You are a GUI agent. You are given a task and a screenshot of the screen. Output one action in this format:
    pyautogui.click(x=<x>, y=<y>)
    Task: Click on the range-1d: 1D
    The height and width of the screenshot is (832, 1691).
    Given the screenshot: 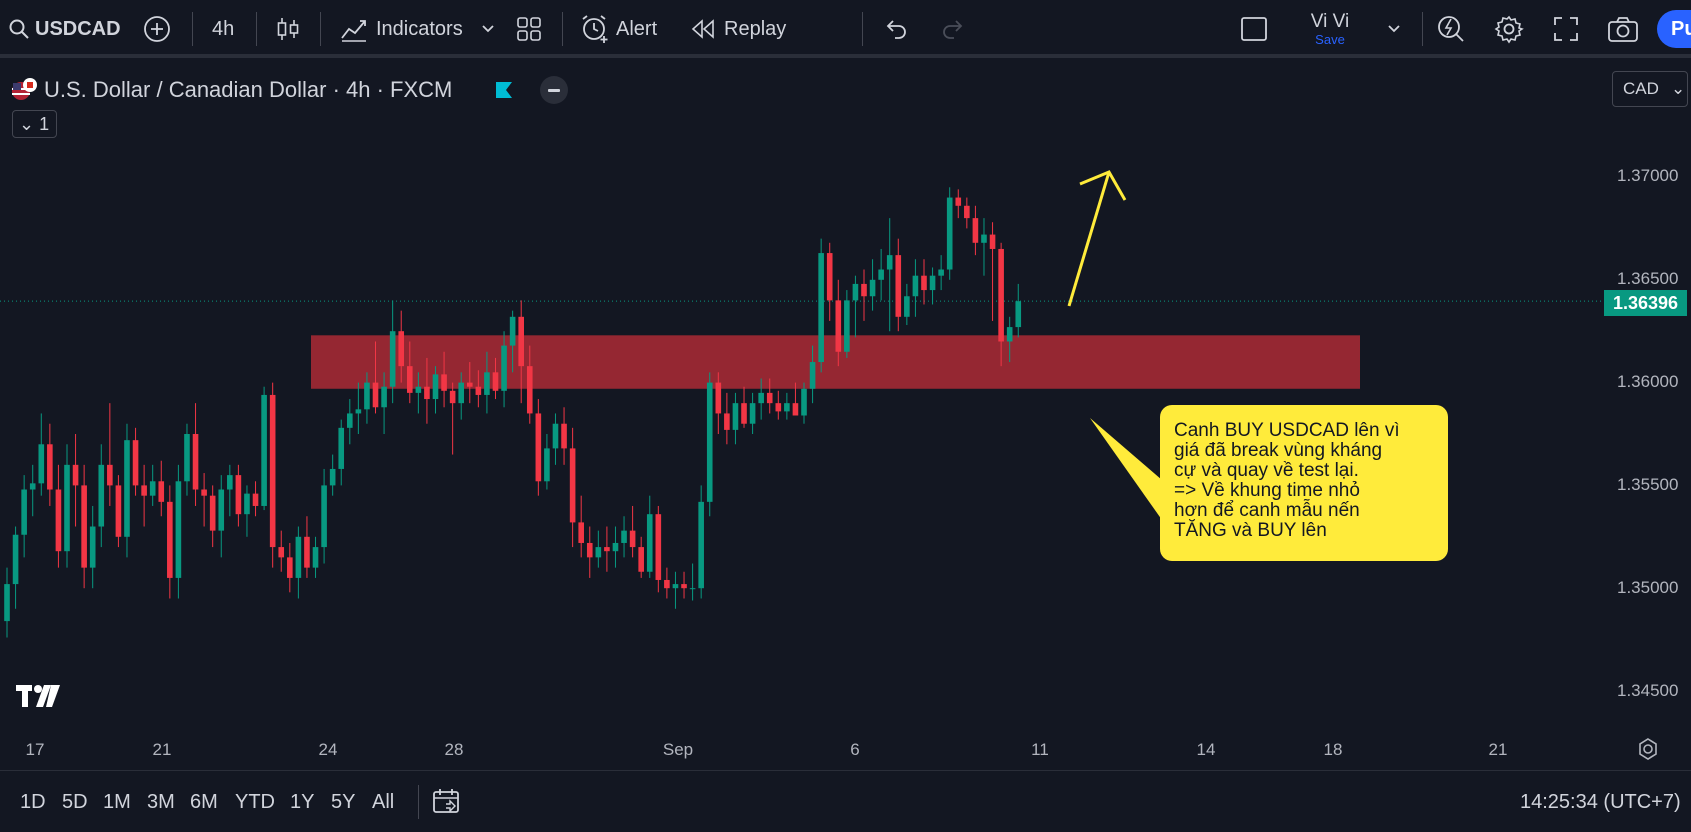 What is the action you would take?
    pyautogui.click(x=33, y=802)
    